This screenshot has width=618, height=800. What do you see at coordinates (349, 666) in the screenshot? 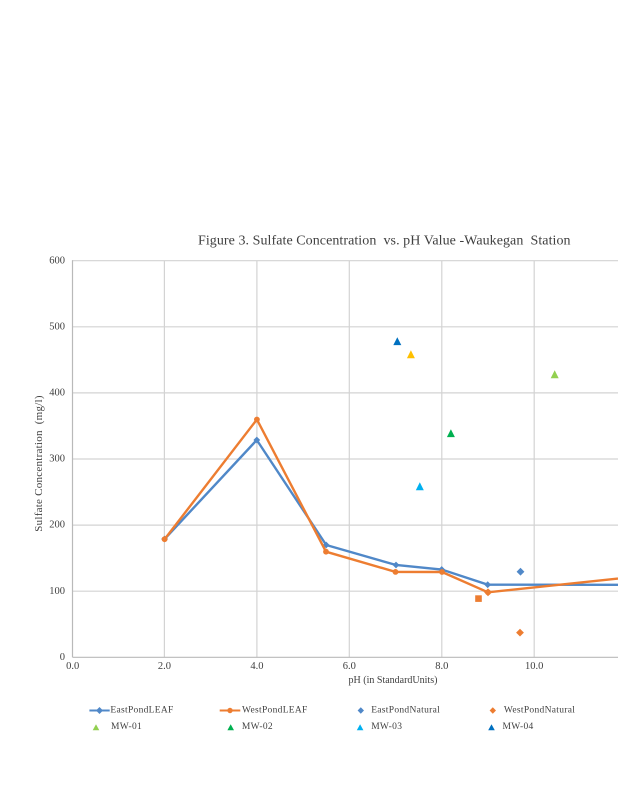
I see `svg-text: 6.0` at bounding box center [349, 666].